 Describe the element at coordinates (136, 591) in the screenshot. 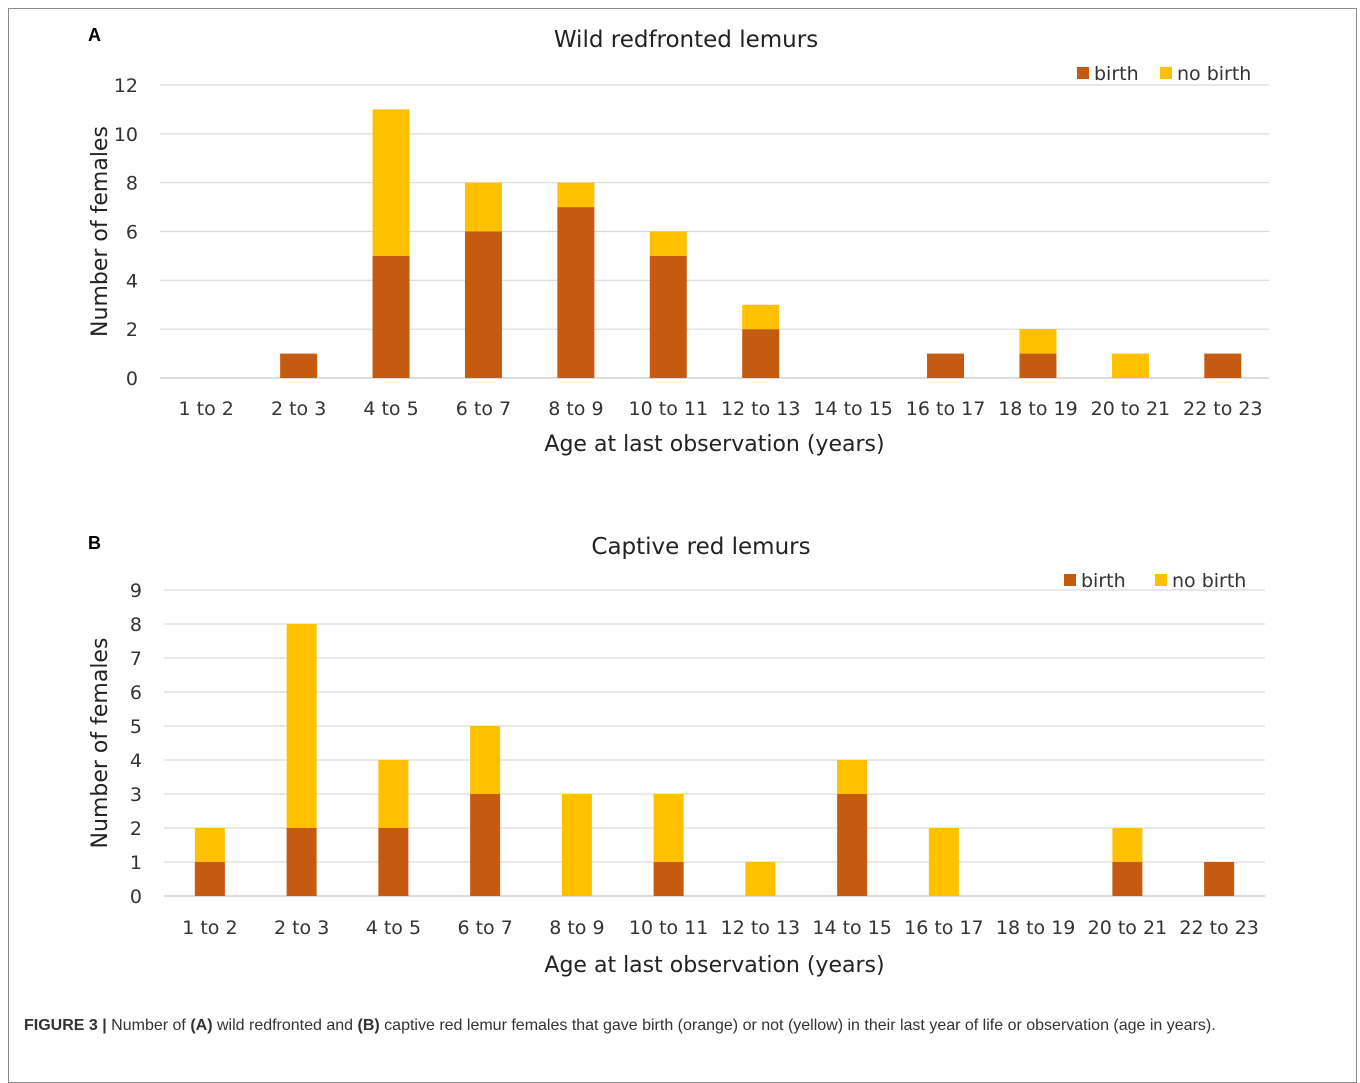

I see `y-tick-label: 9` at that location.